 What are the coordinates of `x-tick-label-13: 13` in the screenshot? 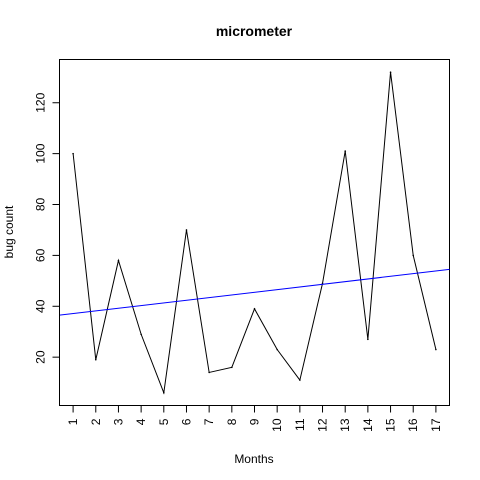 It's located at (345, 425).